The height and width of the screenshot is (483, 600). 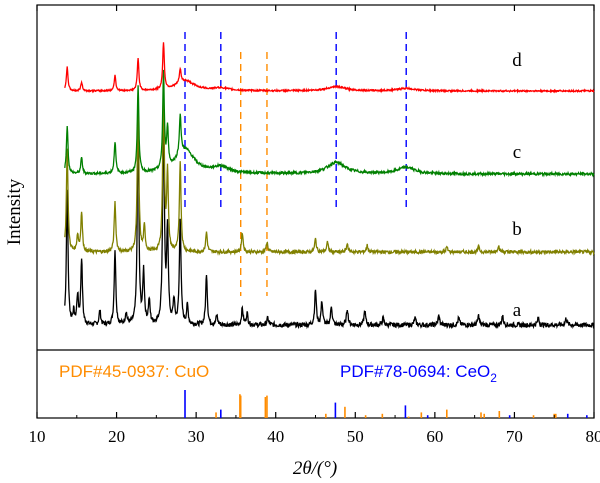 I want to click on series-label-b: b, so click(x=517, y=229).